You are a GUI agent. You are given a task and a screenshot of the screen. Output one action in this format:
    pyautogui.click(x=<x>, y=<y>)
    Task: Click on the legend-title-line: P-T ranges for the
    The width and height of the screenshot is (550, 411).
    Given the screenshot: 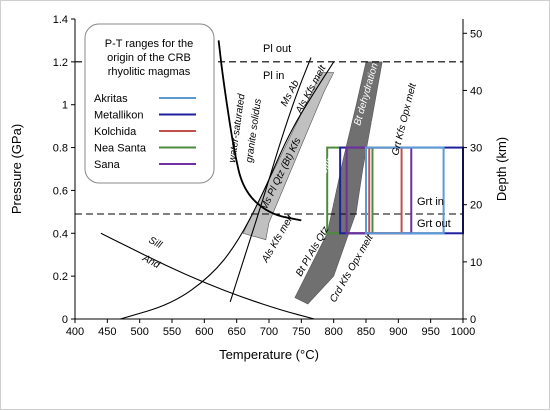 What is the action you would take?
    pyautogui.click(x=149, y=44)
    